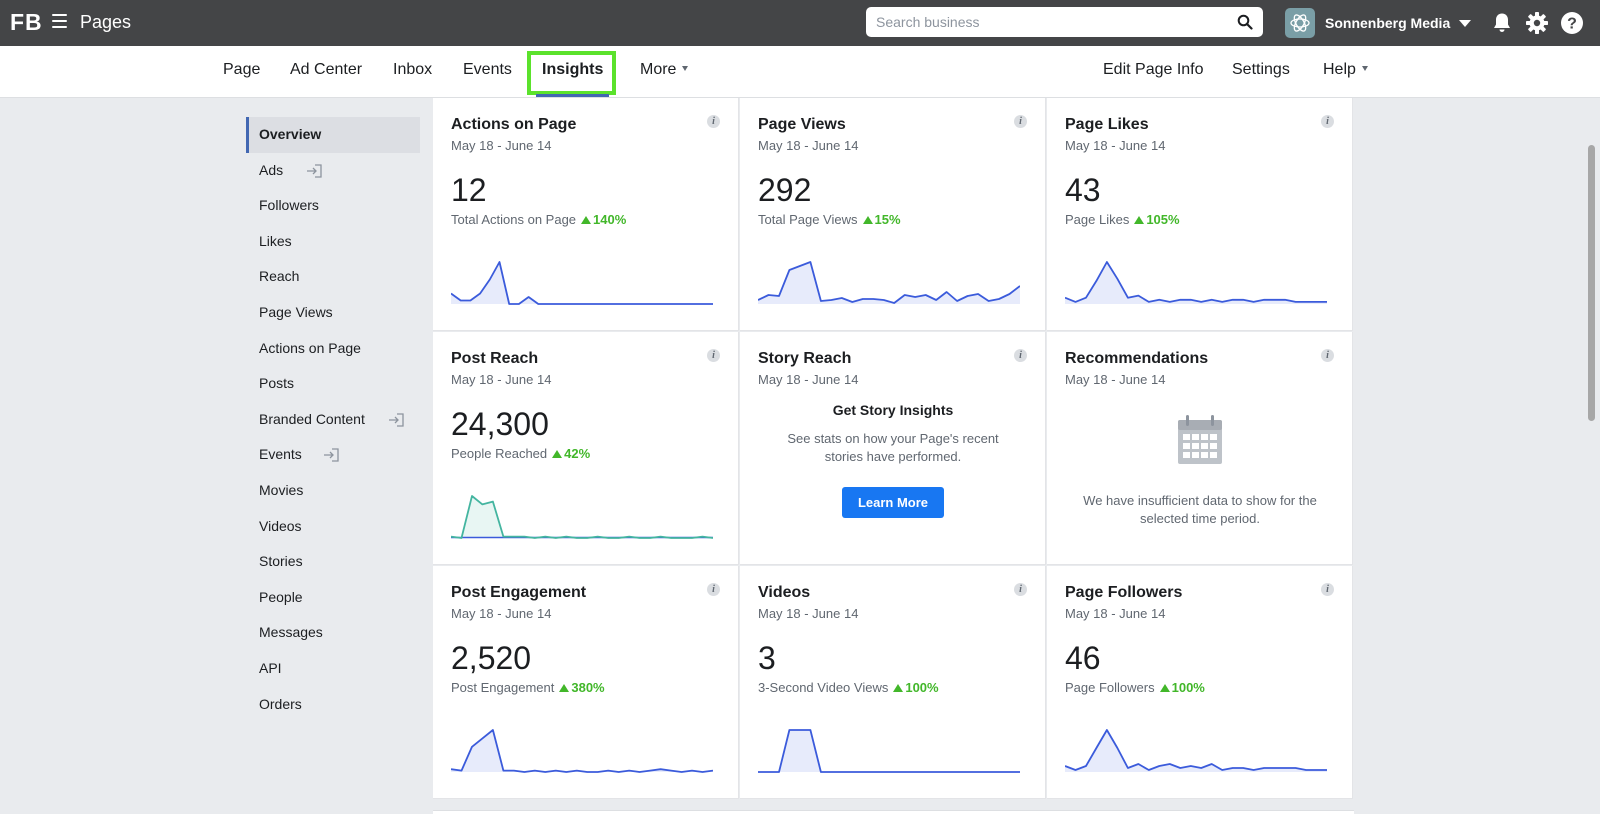 This screenshot has height=814, width=1600. What do you see at coordinates (333, 206) in the screenshot?
I see `sidebar-item-followers: Followers` at bounding box center [333, 206].